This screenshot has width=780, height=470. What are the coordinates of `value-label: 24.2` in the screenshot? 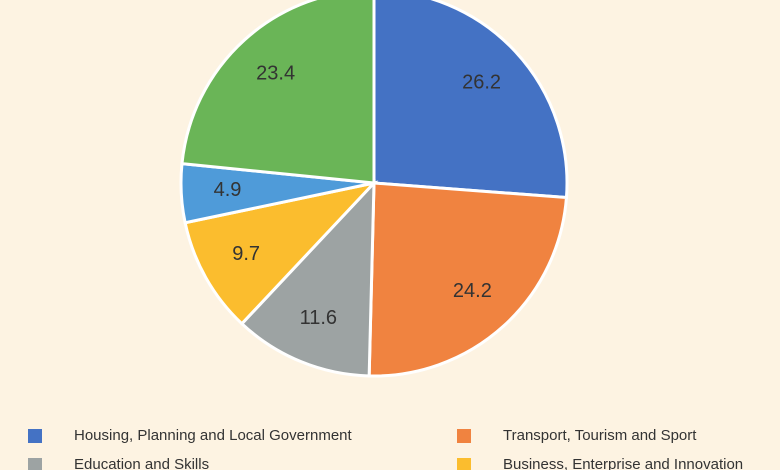 It's located at (472, 291).